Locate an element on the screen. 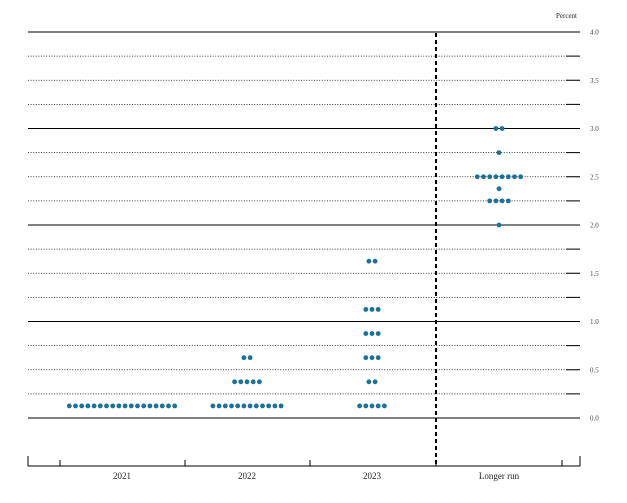  y-tick-label: 0.5 is located at coordinates (594, 370).